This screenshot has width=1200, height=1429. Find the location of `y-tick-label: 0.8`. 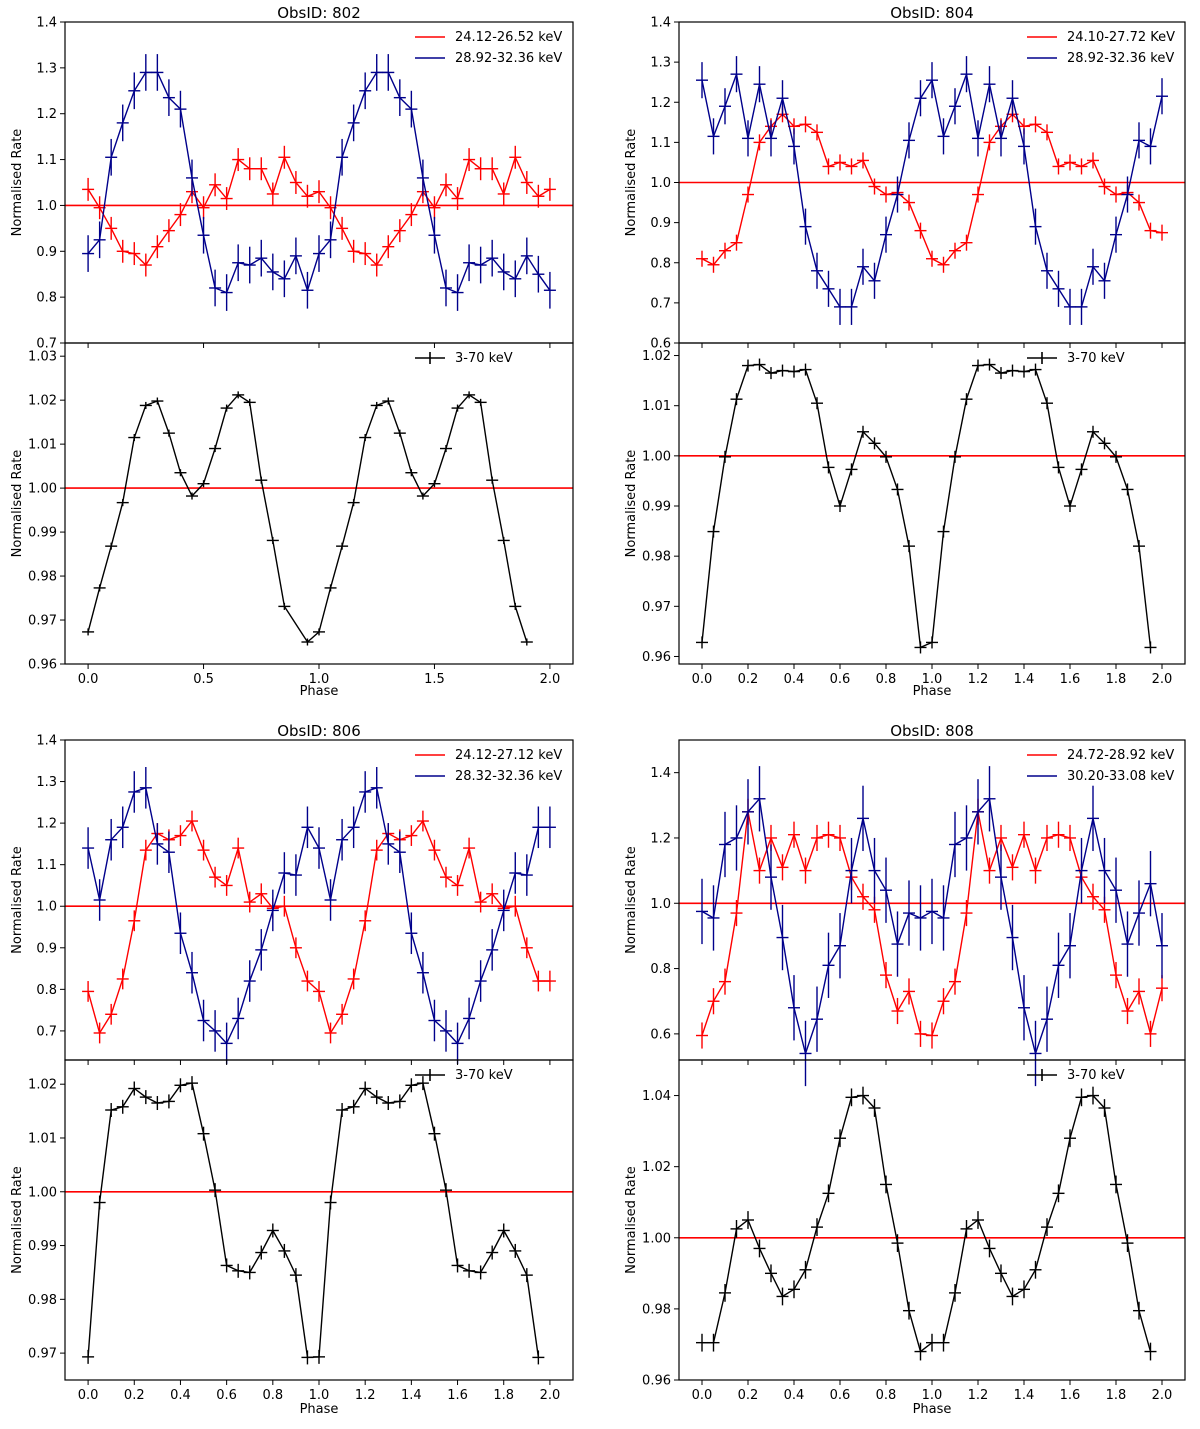

y-tick-label: 0.8 is located at coordinates (660, 263).